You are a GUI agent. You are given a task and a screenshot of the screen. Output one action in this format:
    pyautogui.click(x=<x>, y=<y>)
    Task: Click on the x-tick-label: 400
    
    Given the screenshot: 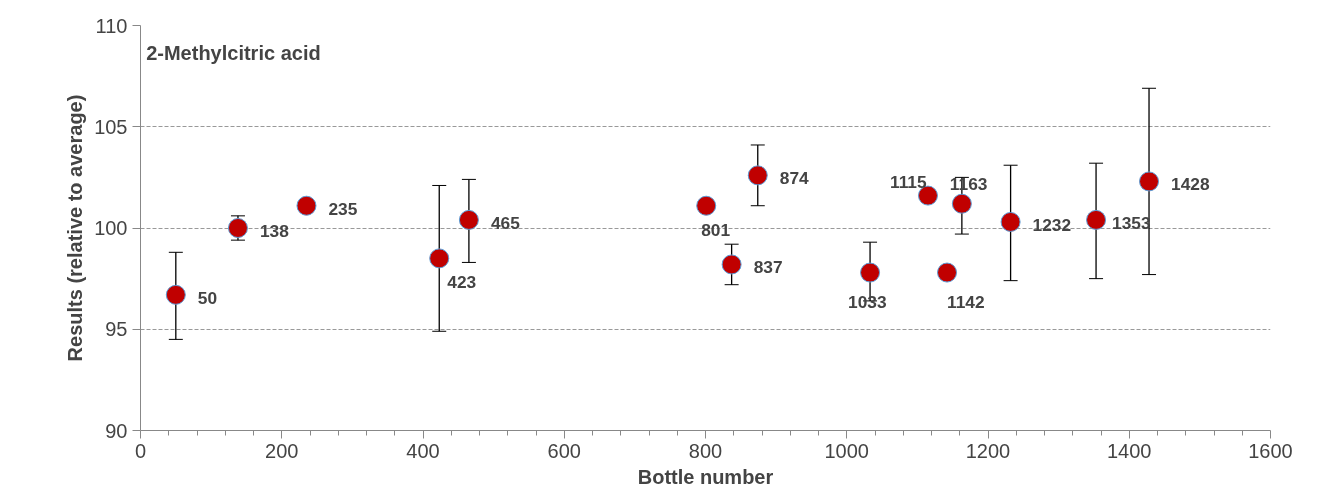 What is the action you would take?
    pyautogui.click(x=423, y=450)
    